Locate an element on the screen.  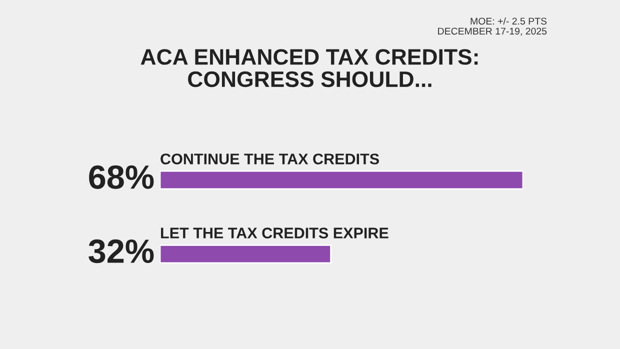
text: DECEMBER 17-19, 2025 is located at coordinates (492, 32).